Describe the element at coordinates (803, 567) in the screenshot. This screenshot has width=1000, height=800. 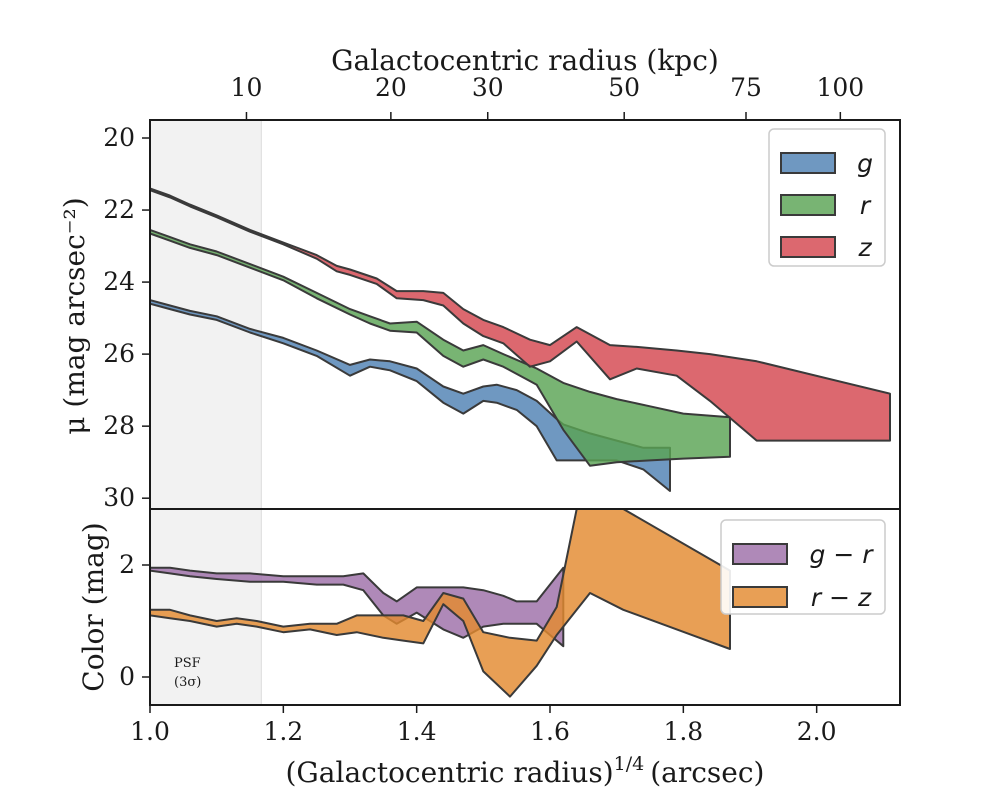
I see `legend-colors: g − r r − z` at that location.